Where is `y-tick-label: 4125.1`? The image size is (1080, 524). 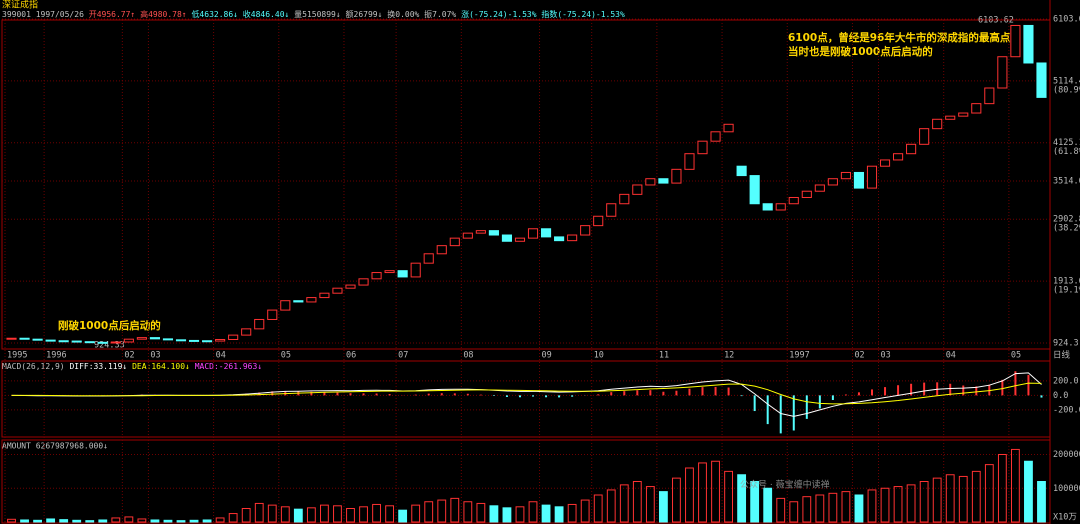 y-tick-label: 4125.1 is located at coordinates (1066, 143).